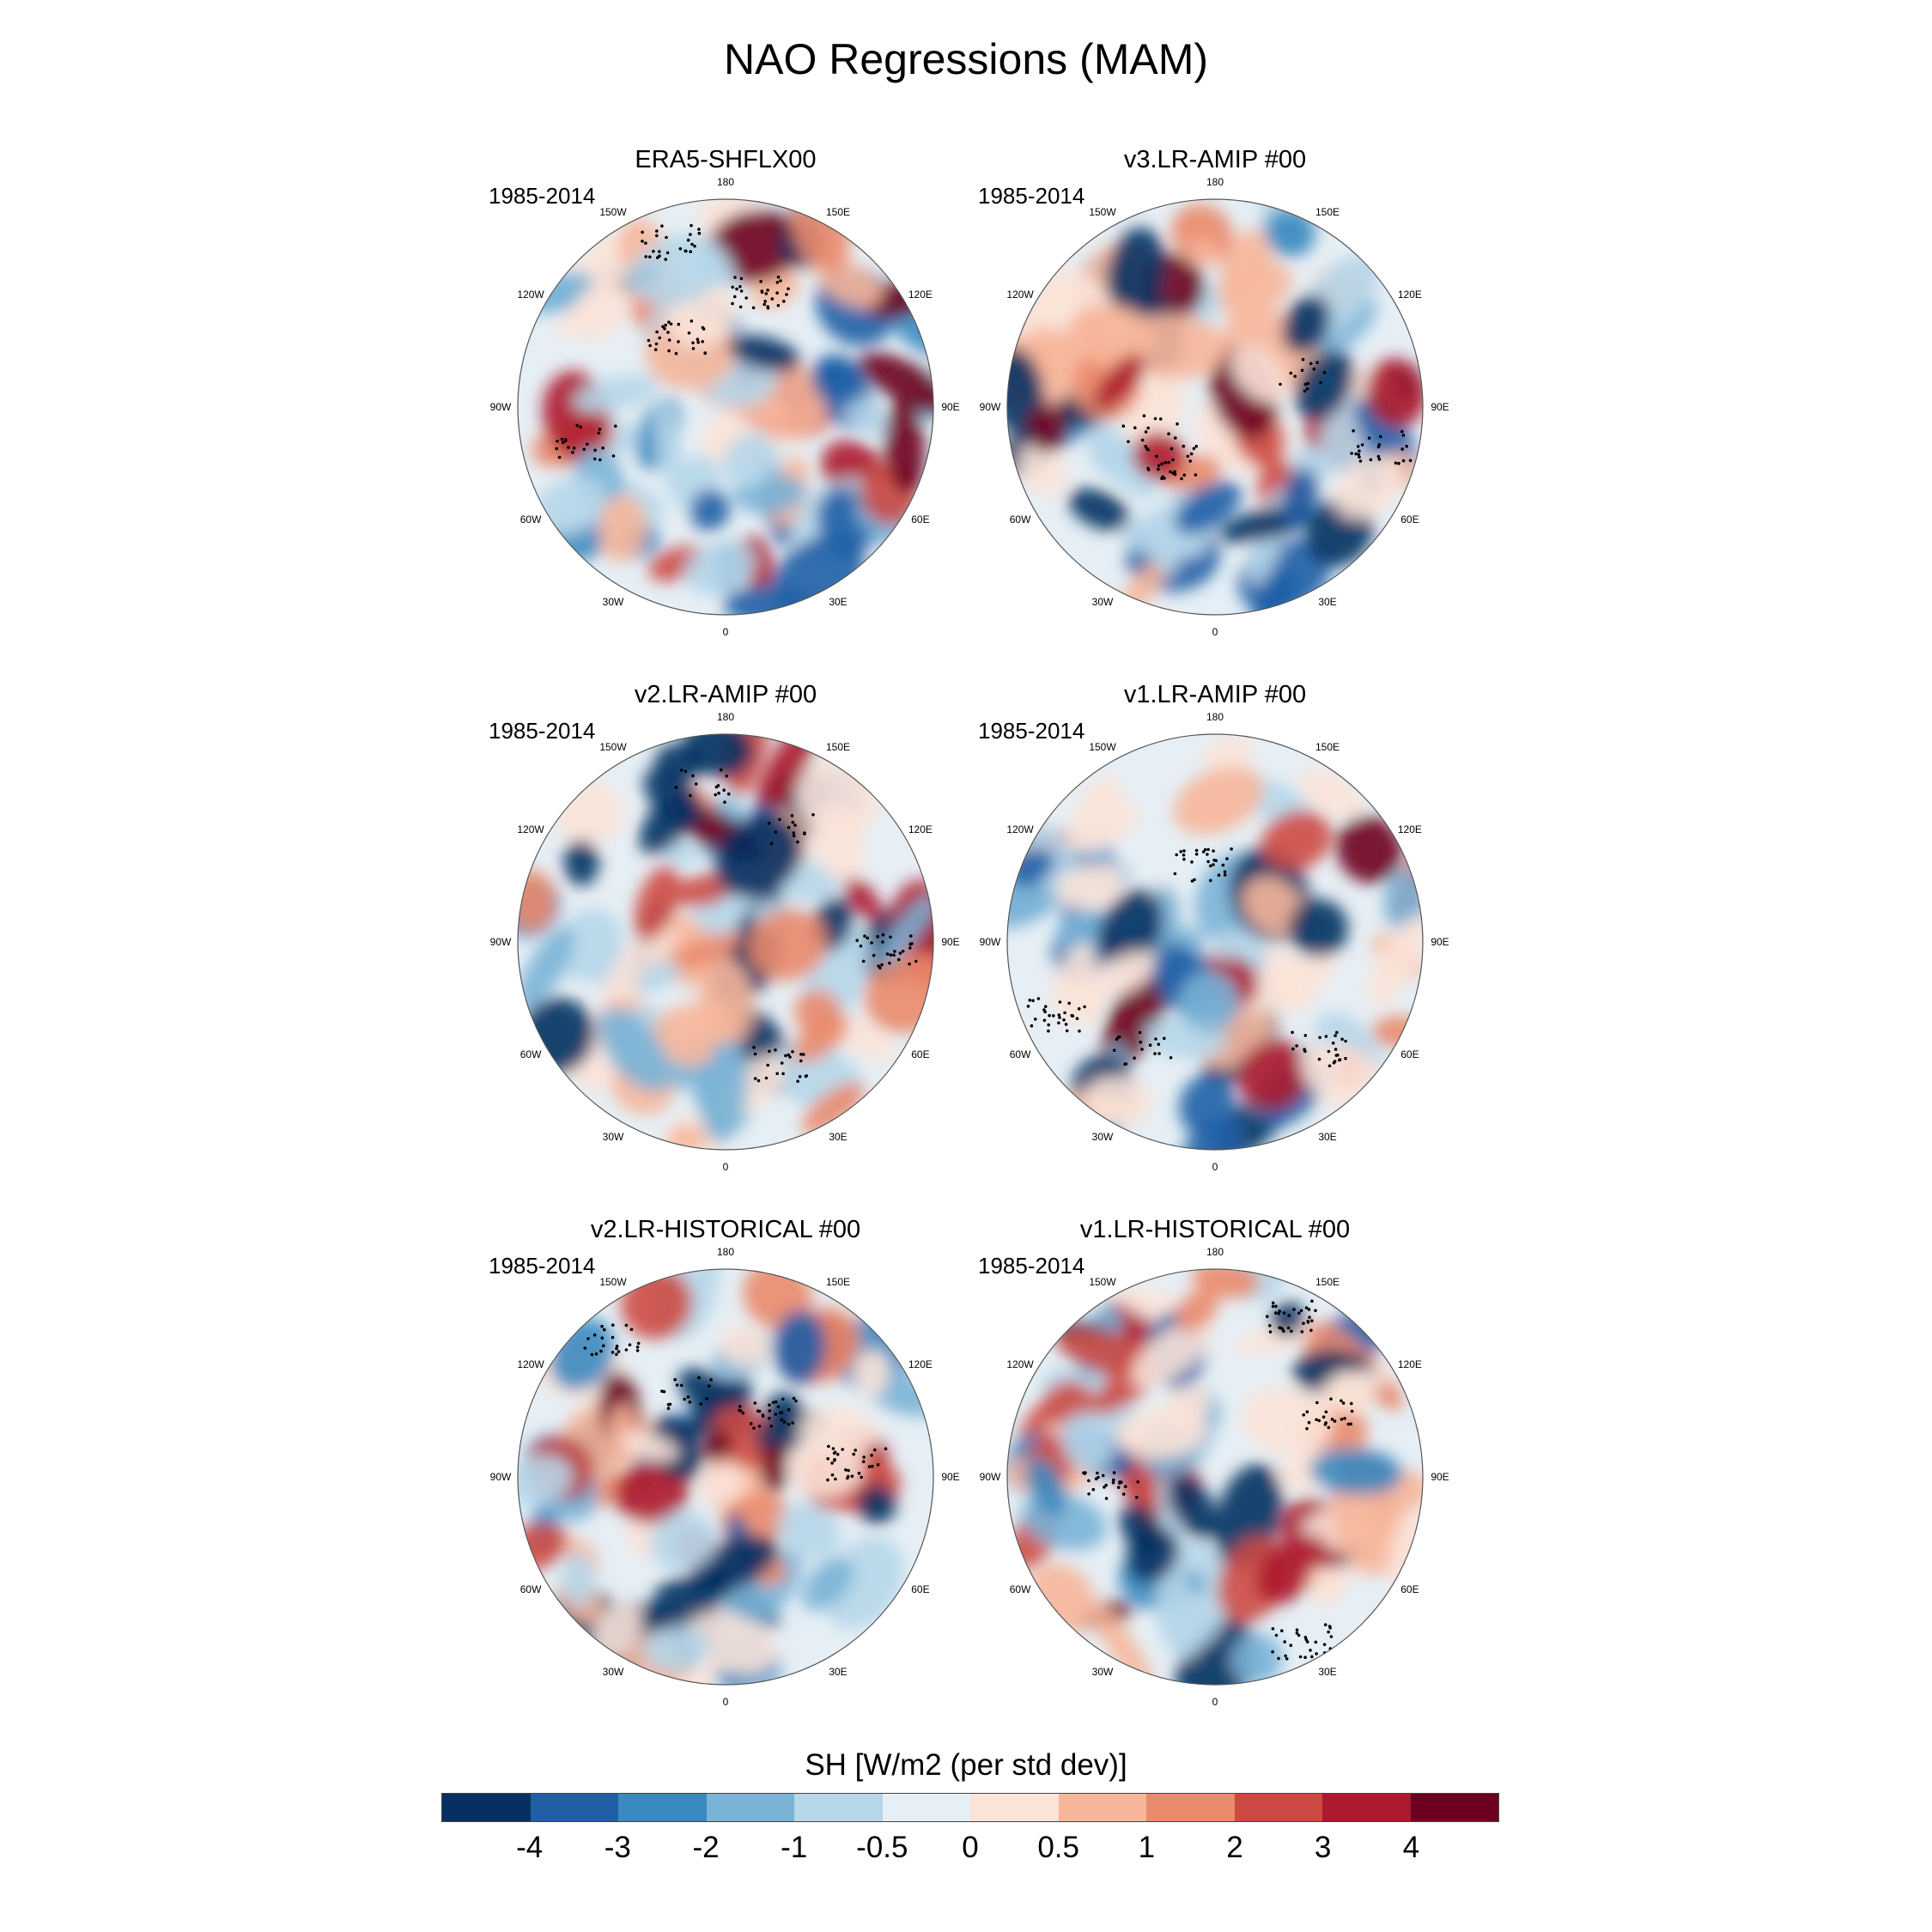  Describe the element at coordinates (1409, 519) in the screenshot. I see `longitude-label: 60E` at that location.